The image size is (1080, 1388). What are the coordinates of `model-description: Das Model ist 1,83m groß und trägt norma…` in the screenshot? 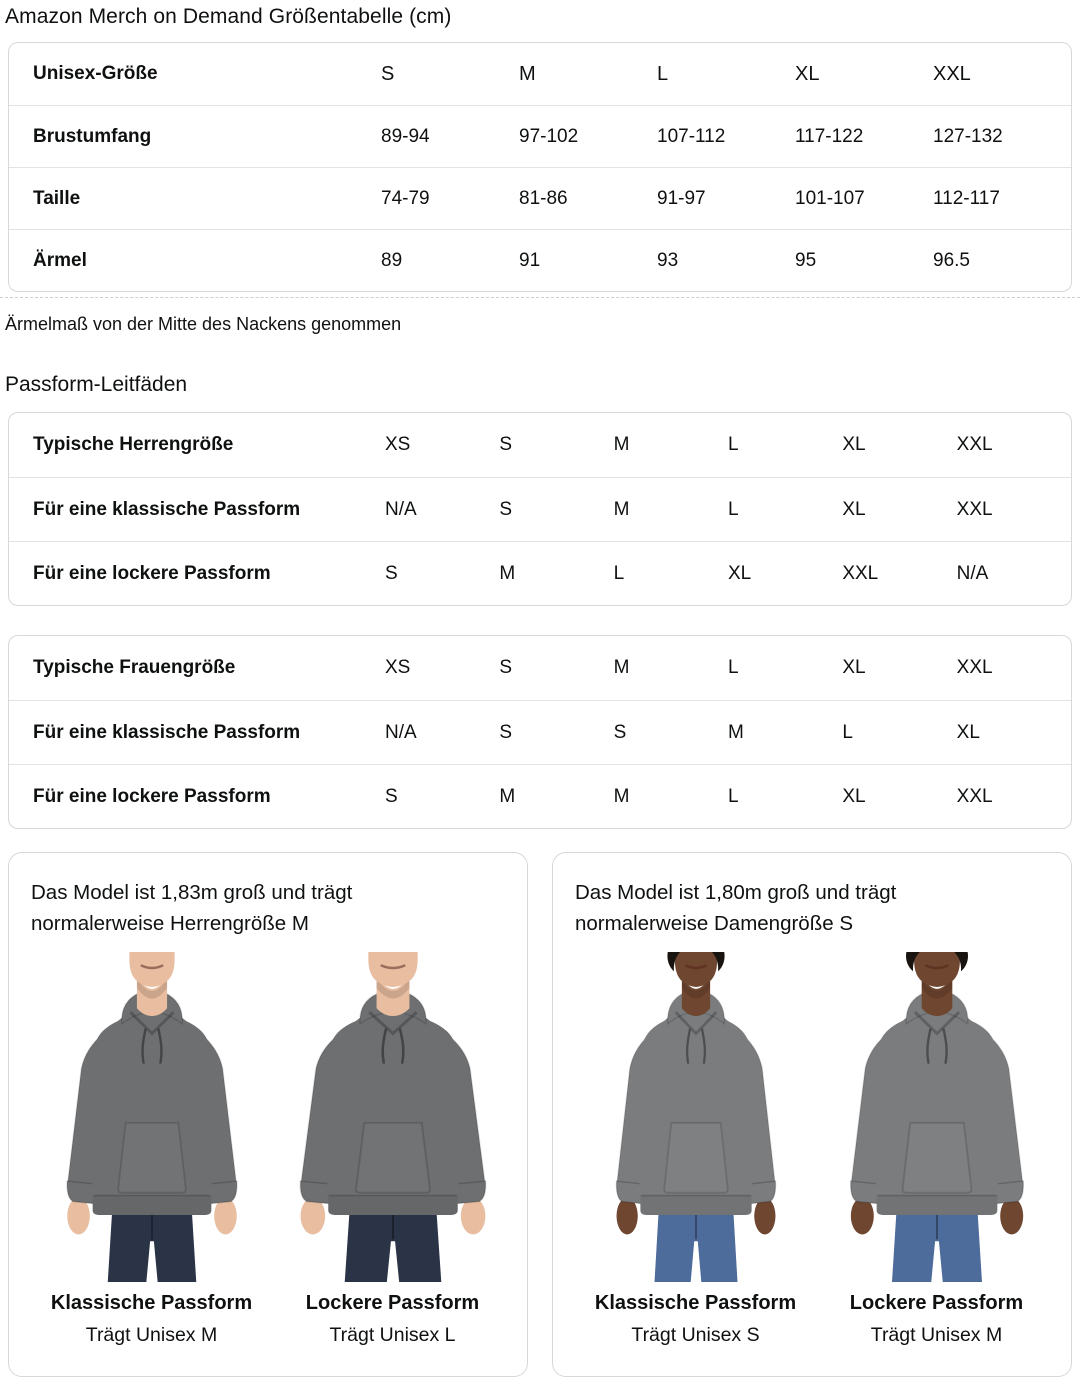 It's located at (192, 908).